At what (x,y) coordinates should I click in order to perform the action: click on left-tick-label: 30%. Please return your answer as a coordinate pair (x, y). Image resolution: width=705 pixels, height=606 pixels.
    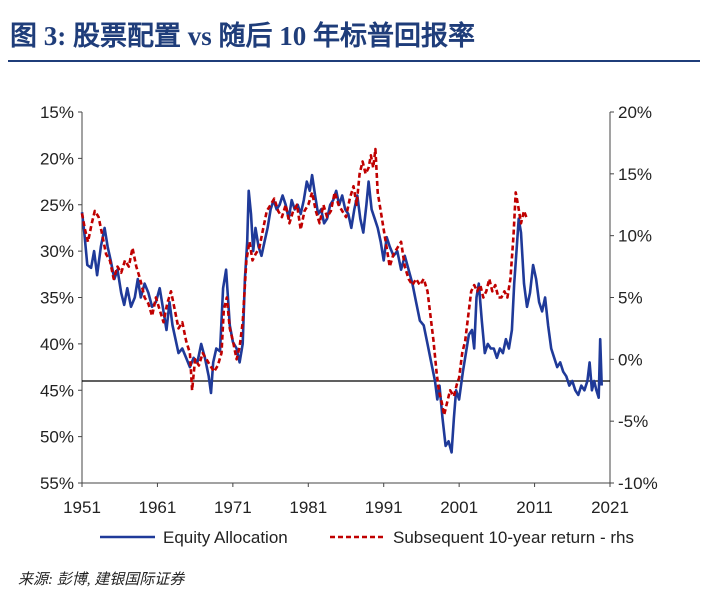
    Looking at the image, I should click on (57, 251).